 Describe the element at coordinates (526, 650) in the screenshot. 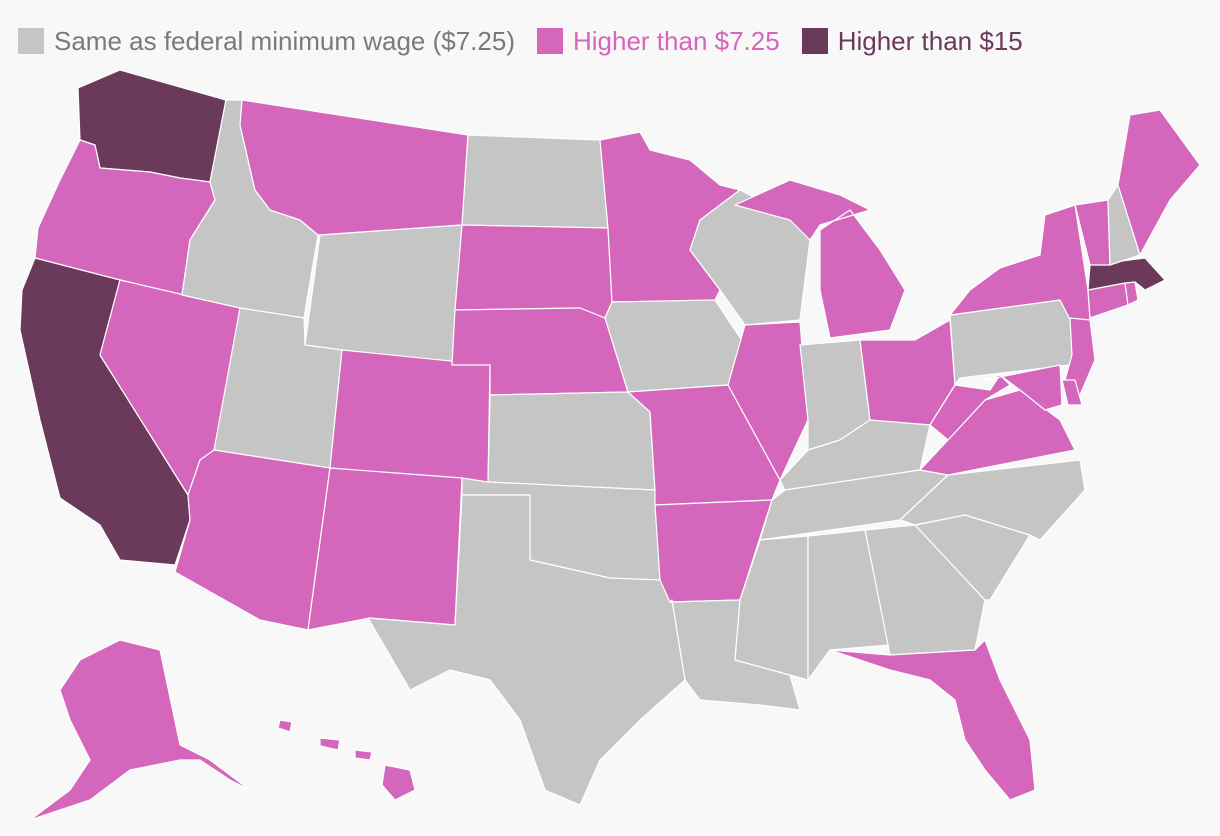

I see `state-tx` at that location.